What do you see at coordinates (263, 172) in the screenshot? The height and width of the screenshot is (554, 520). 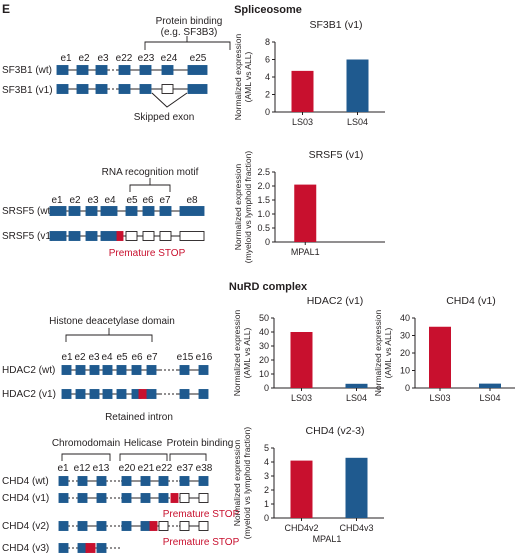 I see `y-tick-label: 2.5` at bounding box center [263, 172].